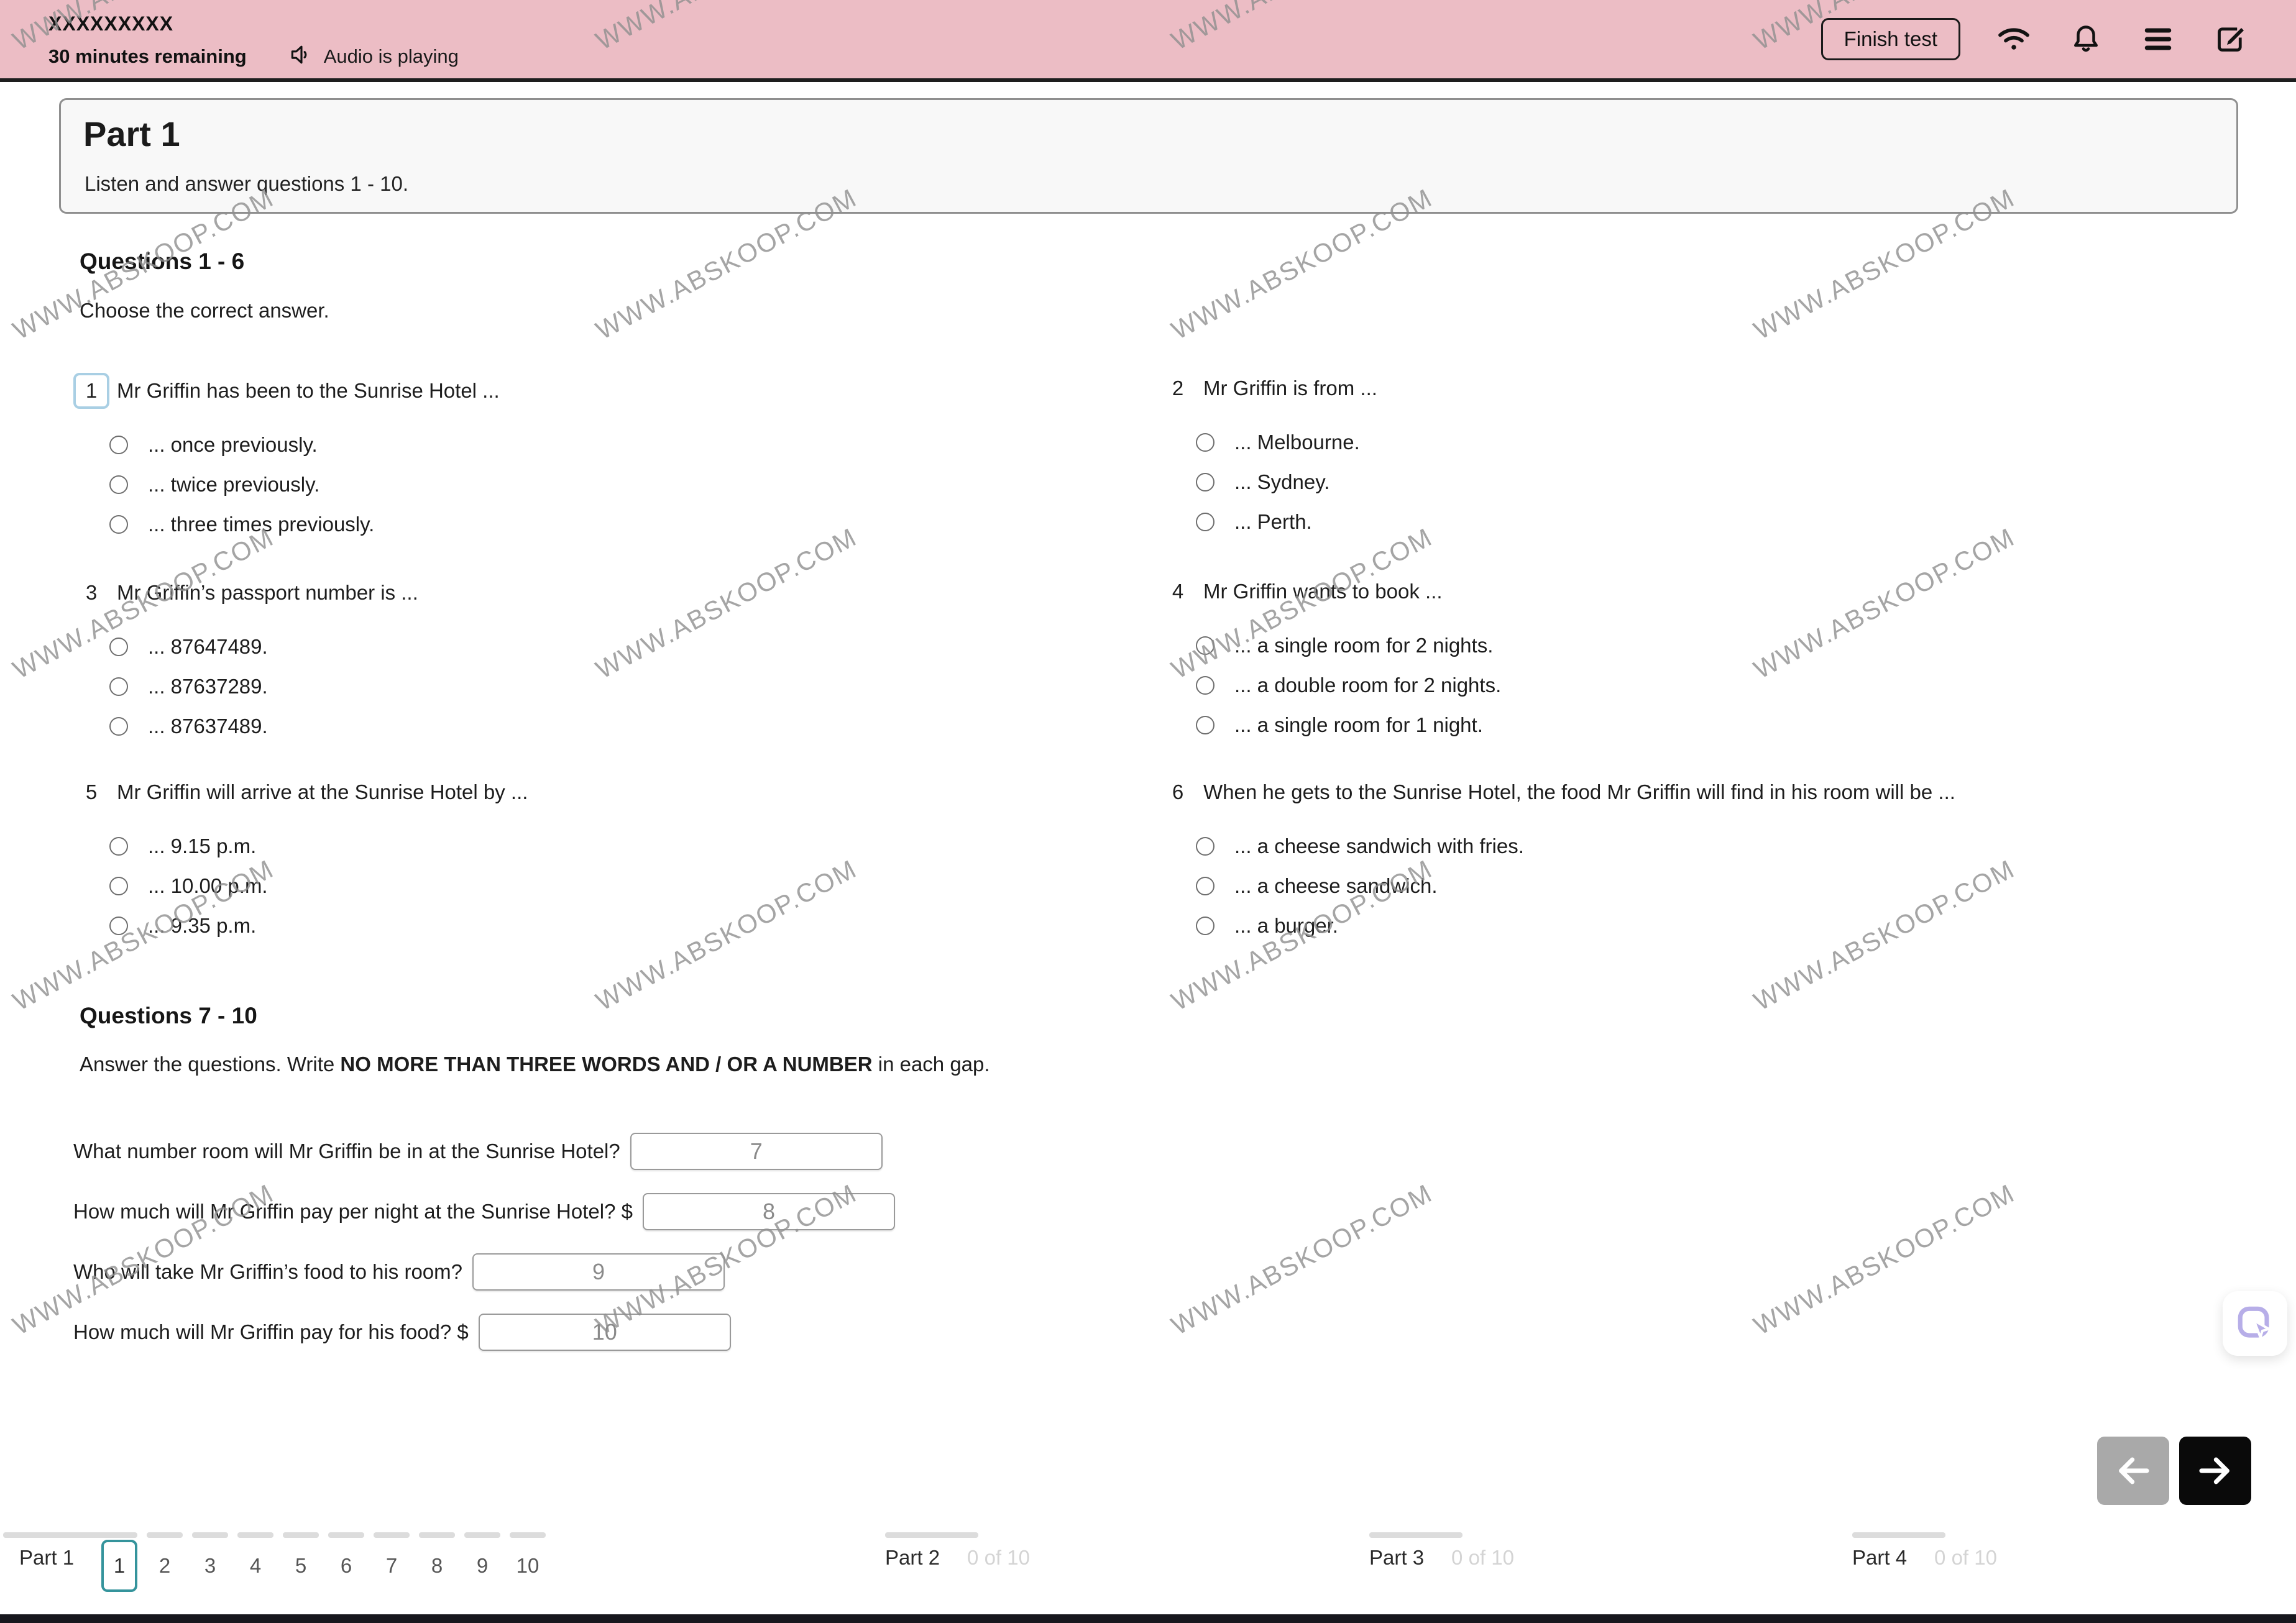 The height and width of the screenshot is (1623, 2296). What do you see at coordinates (2133, 1471) in the screenshot?
I see `previous-part-button` at bounding box center [2133, 1471].